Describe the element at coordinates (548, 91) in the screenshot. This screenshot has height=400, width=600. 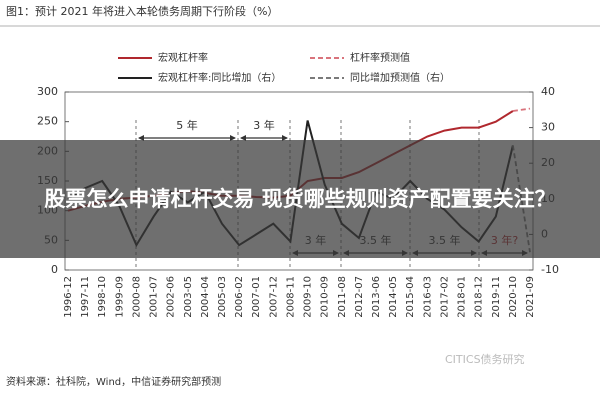
I see `y2-tick-label: 40` at that location.